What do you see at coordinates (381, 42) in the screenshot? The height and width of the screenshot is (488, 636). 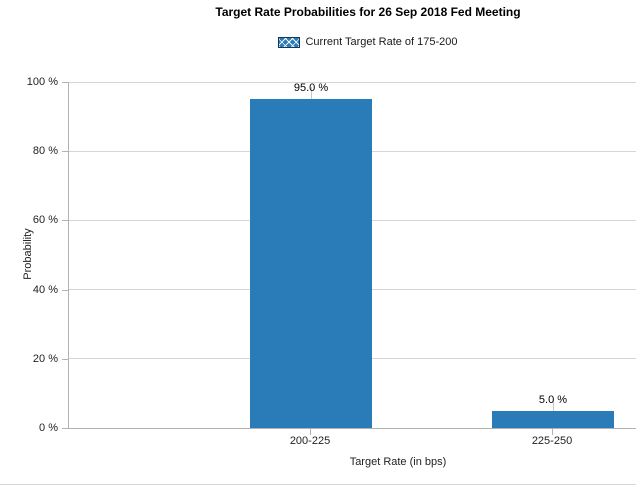 I see `legend-series-label: Current Target Rate of 175-200` at bounding box center [381, 42].